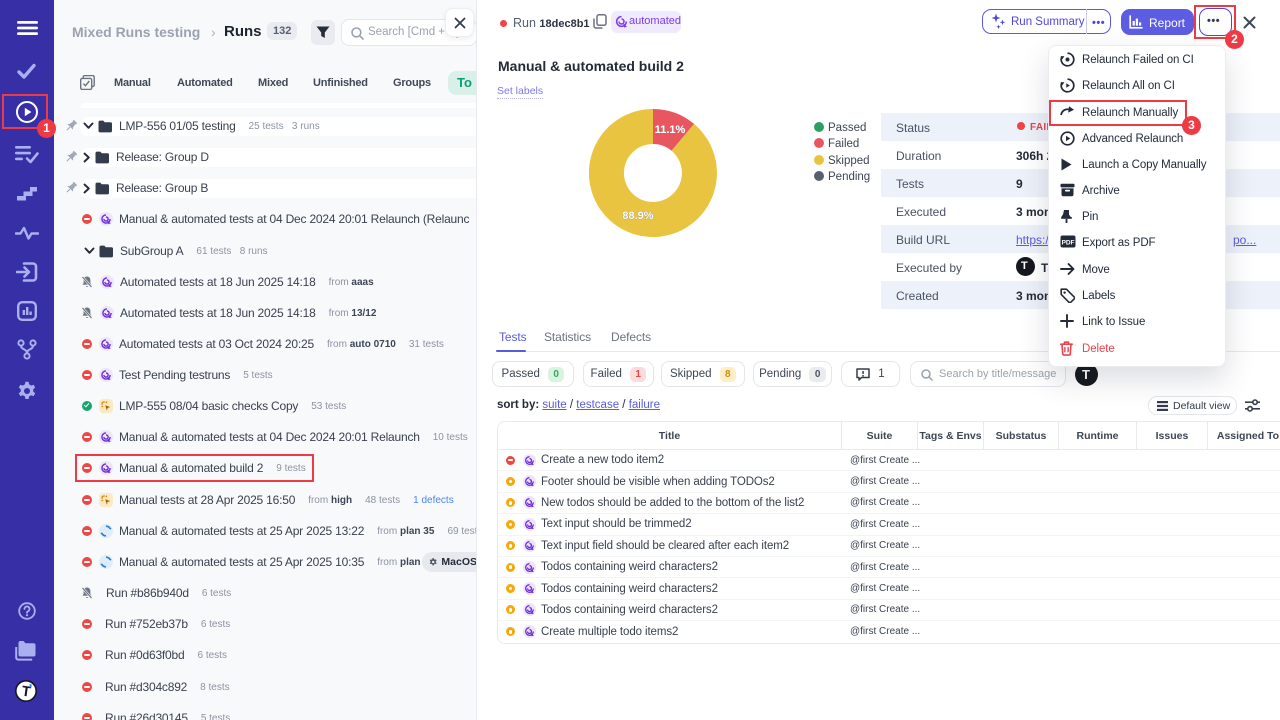 The width and height of the screenshot is (1280, 720). Describe the element at coordinates (1068, 243) in the screenshot. I see `svg-text: PDF` at that location.